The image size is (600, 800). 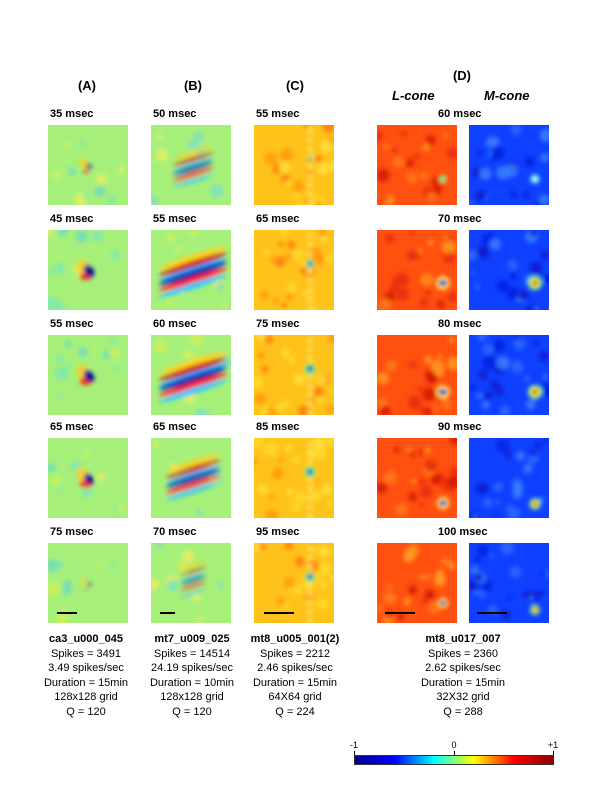 I want to click on column-d-heading: (D), so click(x=462, y=75).